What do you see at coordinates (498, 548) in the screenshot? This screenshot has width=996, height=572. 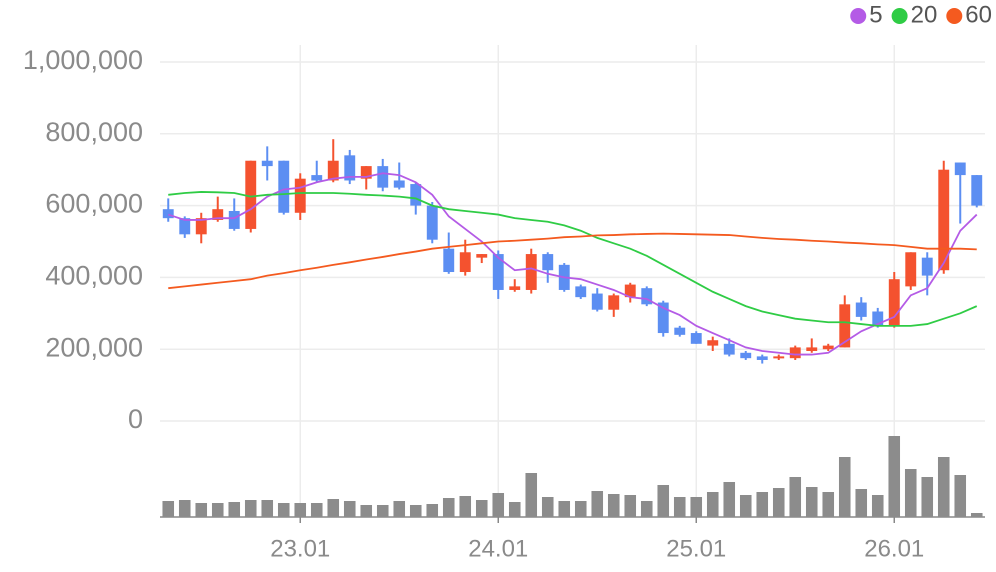 I see `x-tick-label: 24.01` at bounding box center [498, 548].